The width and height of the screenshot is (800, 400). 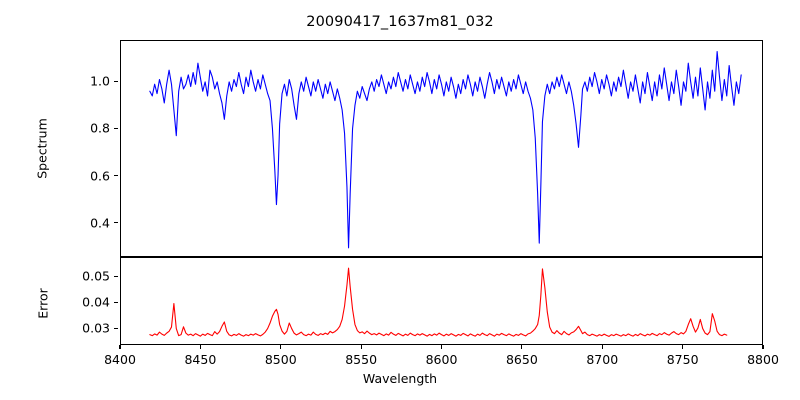 I want to click on figure-title: 20090417_1637m81_032, so click(x=400, y=22).